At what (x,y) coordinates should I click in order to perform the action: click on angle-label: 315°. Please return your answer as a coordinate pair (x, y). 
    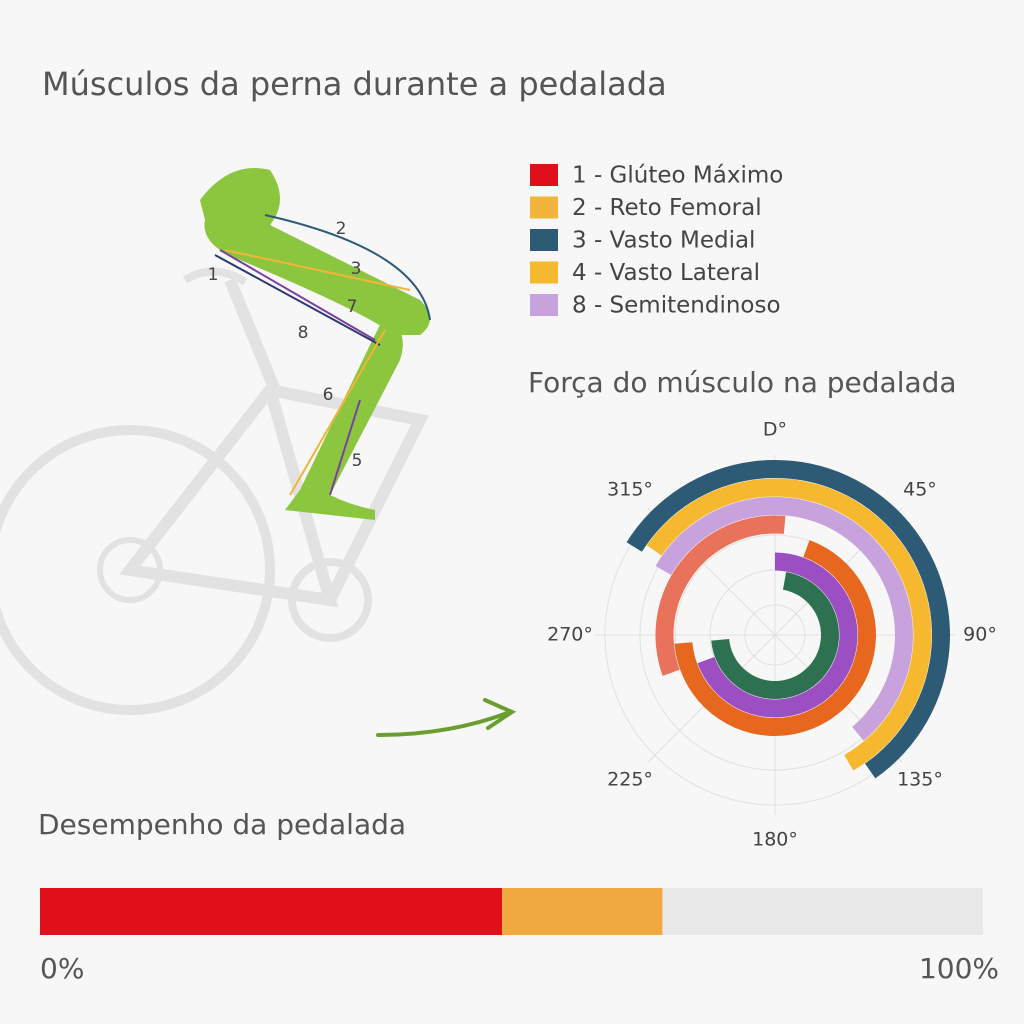
    Looking at the image, I should click on (630, 490).